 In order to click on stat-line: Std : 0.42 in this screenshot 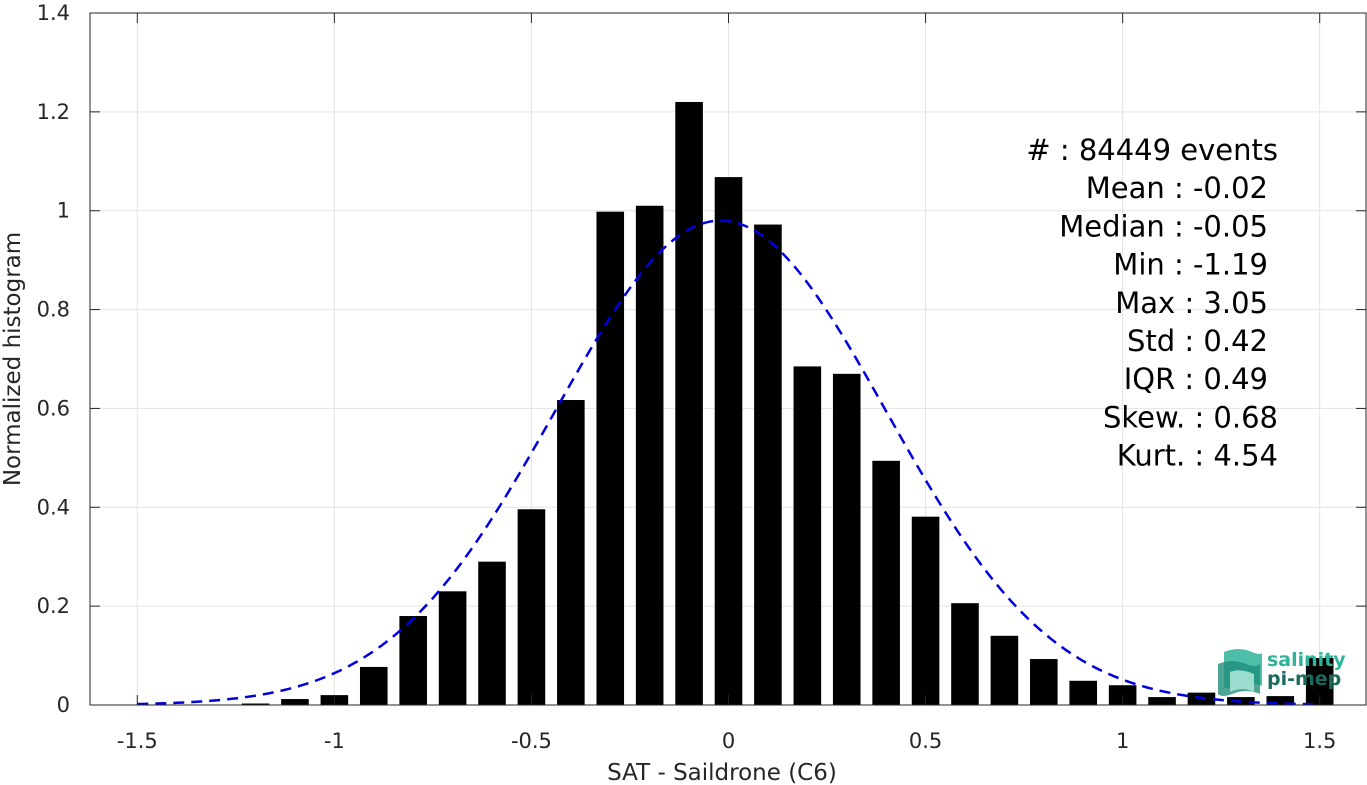, I will do `click(1197, 341)`.